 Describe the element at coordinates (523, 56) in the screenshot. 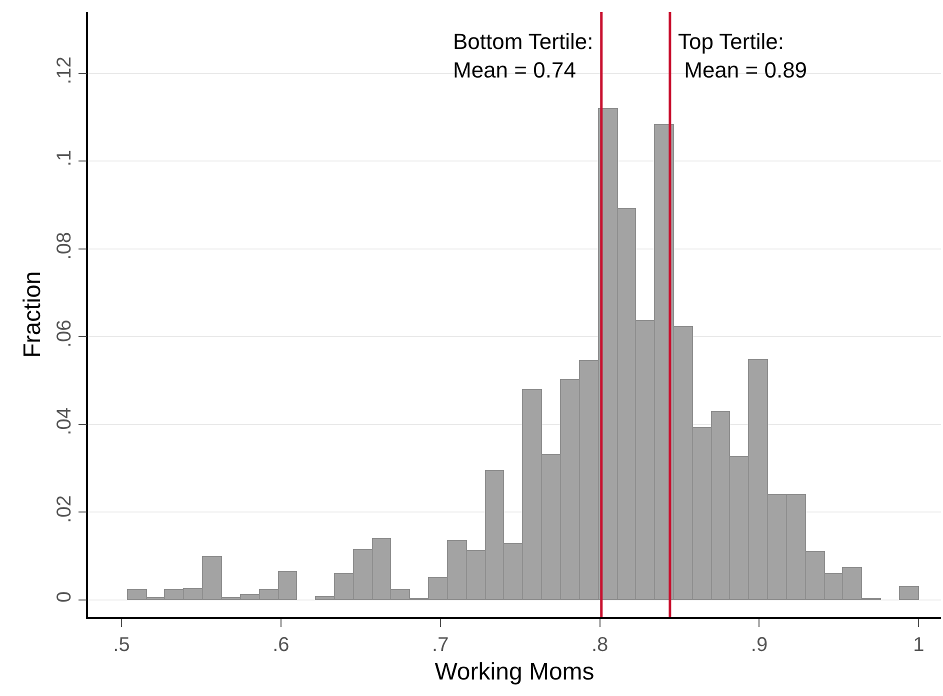

I see `annotation: Bottom Tertile: Mean = 0.74` at that location.